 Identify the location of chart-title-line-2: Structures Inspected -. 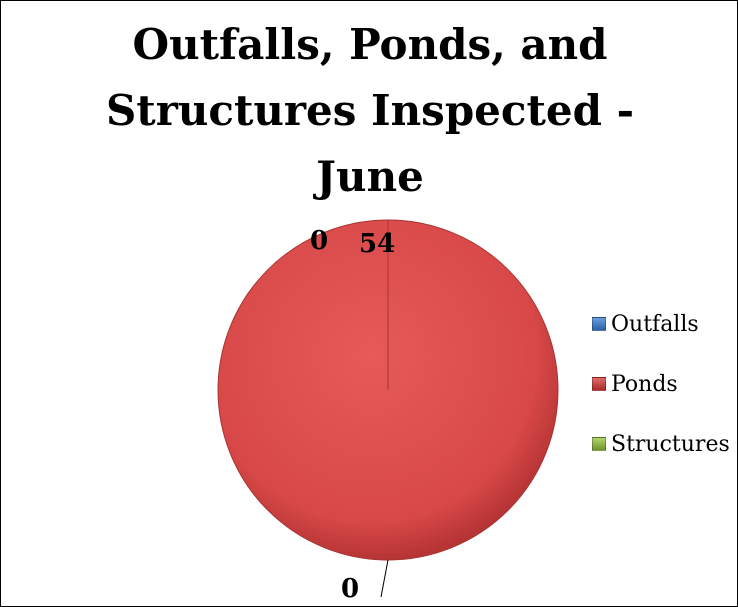
(370, 110).